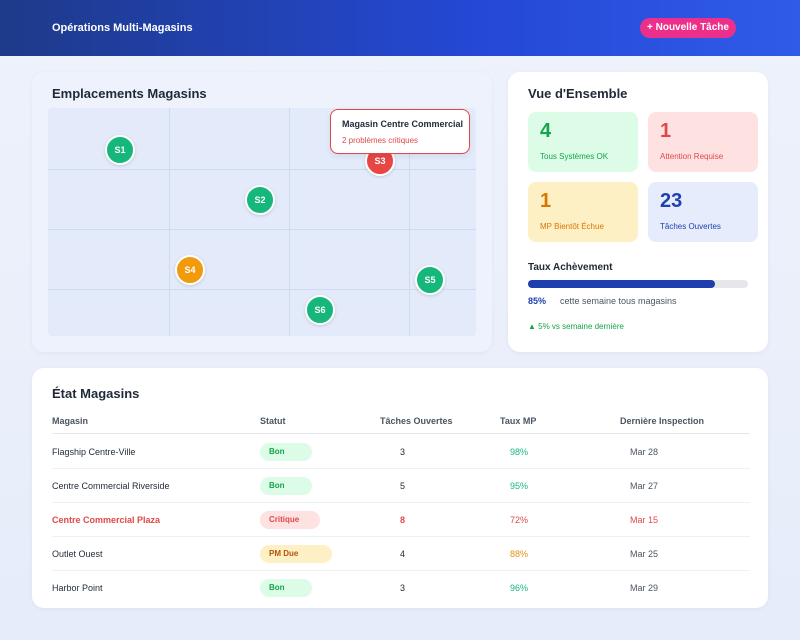 This screenshot has height=640, width=800. What do you see at coordinates (120, 150) in the screenshot?
I see `store-pin-s1: S1` at bounding box center [120, 150].